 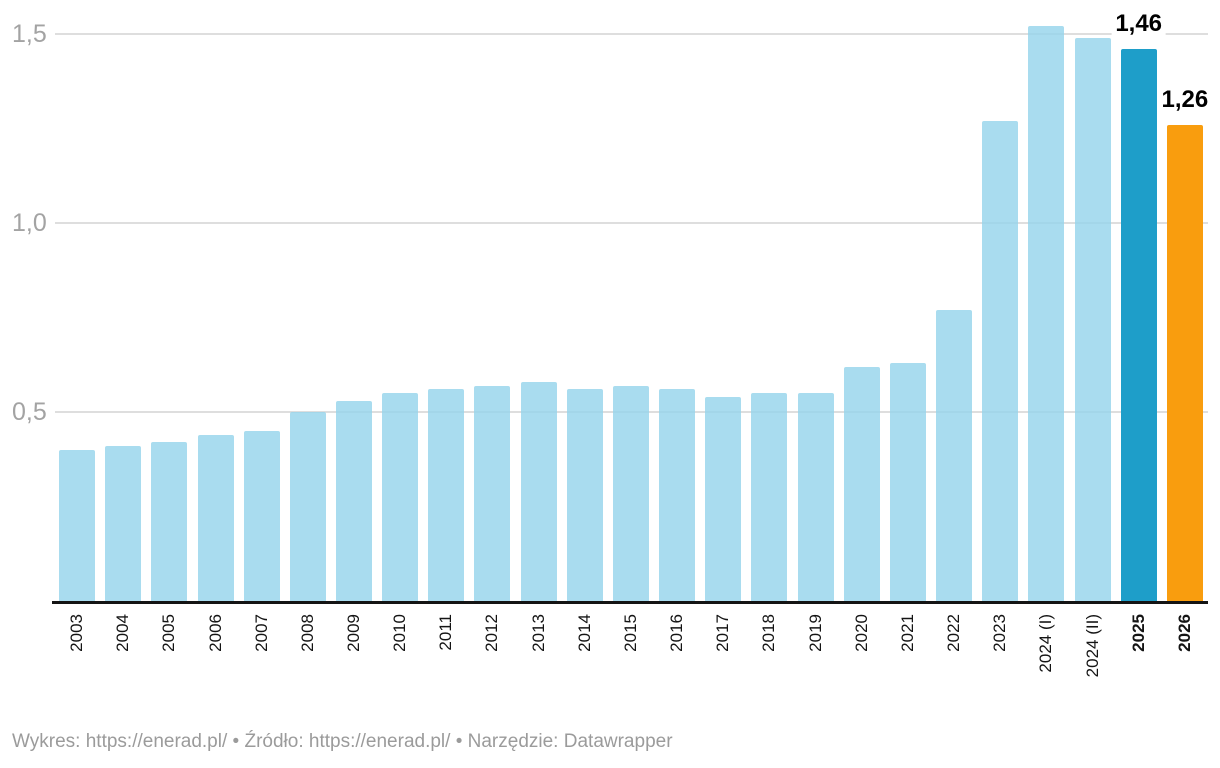 I want to click on x-tick-label-2004: 2004, so click(x=123, y=633).